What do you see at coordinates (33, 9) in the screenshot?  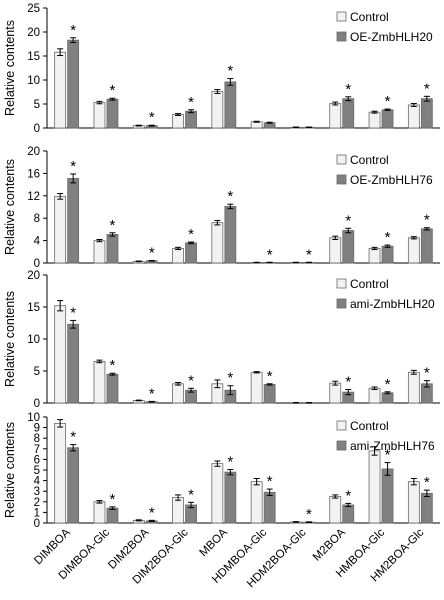 I see `y-tick-label: 25` at bounding box center [33, 9].